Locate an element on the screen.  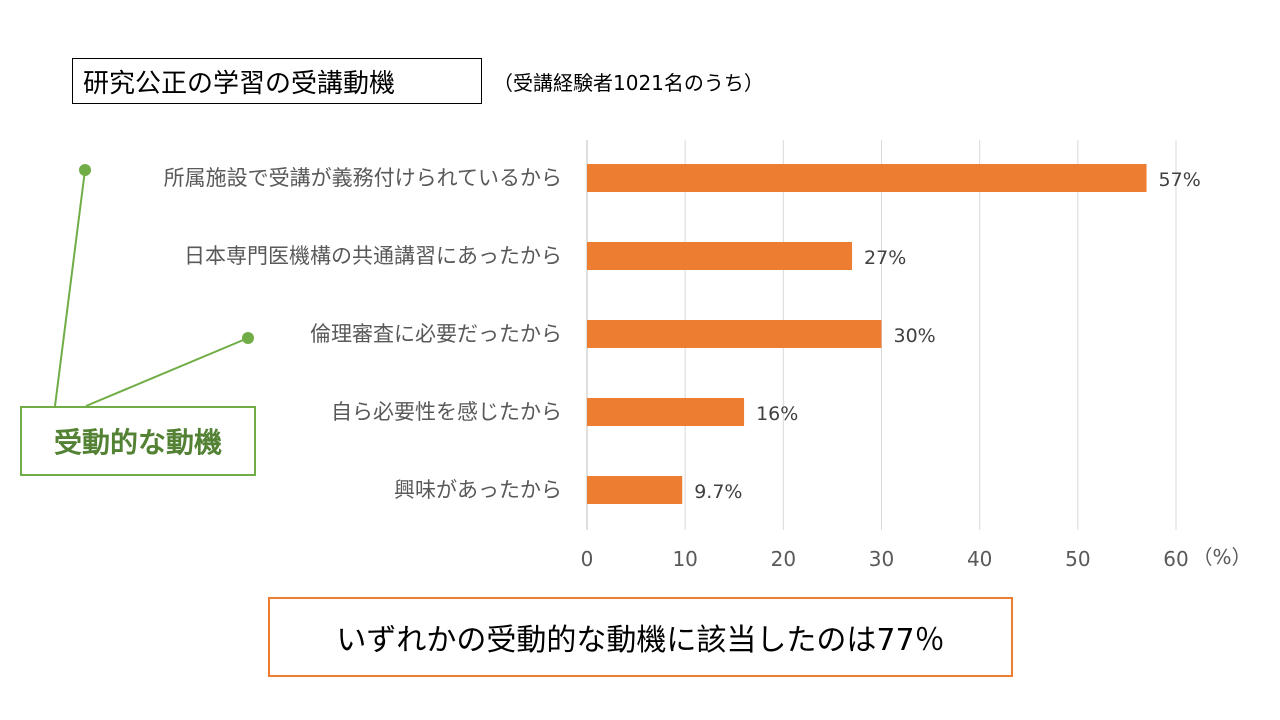
summary-box: いずれかの受動的な動機に該当したのは77％ is located at coordinates (640, 637).